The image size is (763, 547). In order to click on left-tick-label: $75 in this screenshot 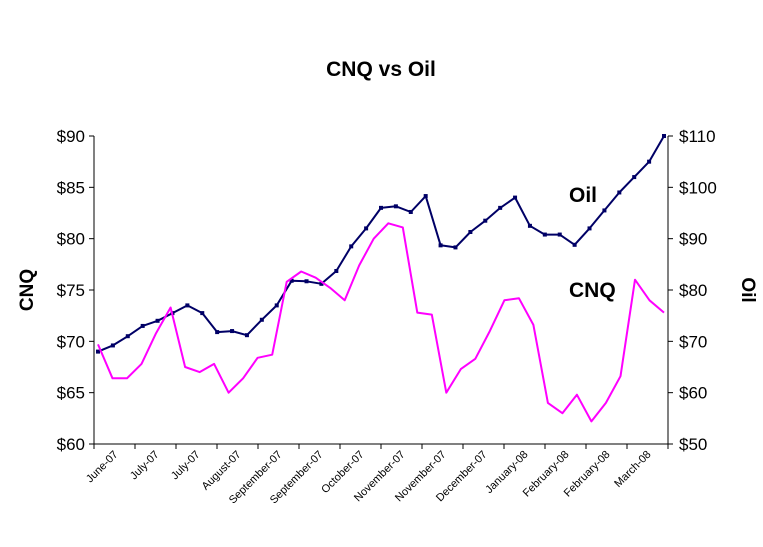, I will do `click(71, 290)`.